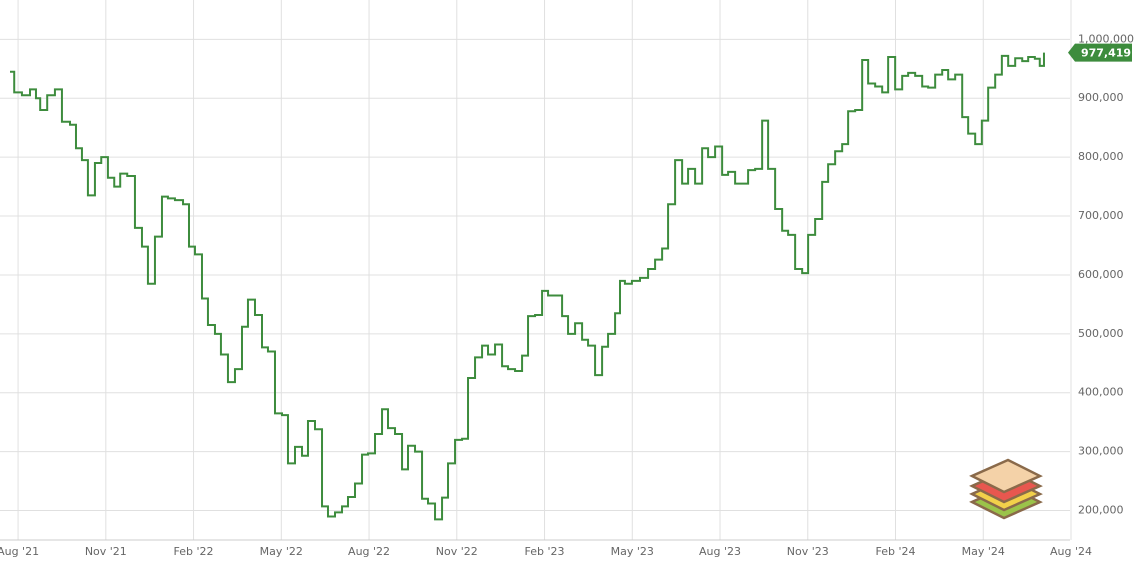 This screenshot has height=571, width=1137. I want to click on y-tick-label: 500,000, so click(1101, 333).